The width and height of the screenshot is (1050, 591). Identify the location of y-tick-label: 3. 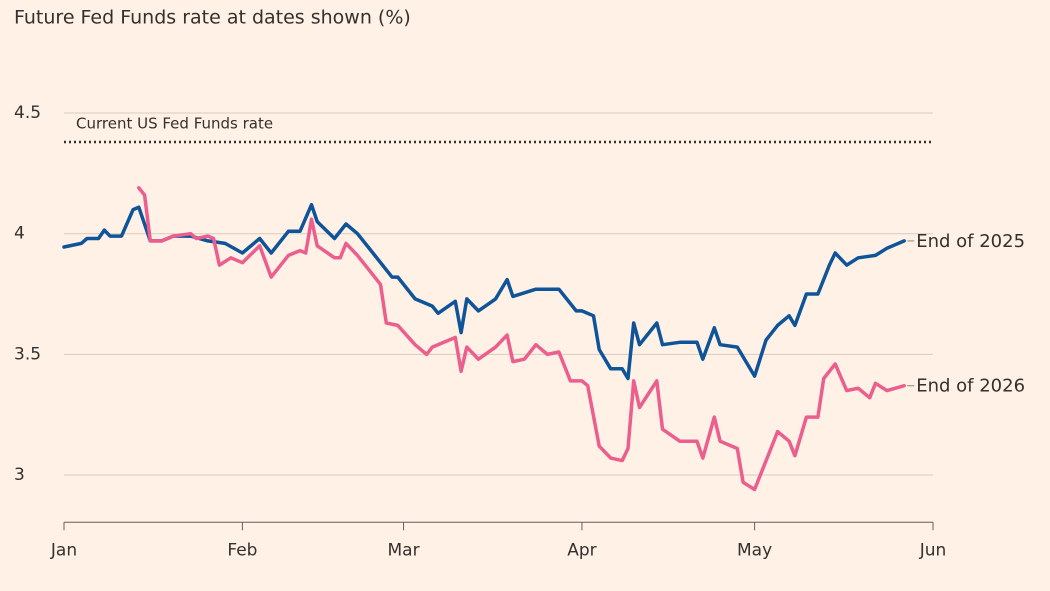
(19, 475).